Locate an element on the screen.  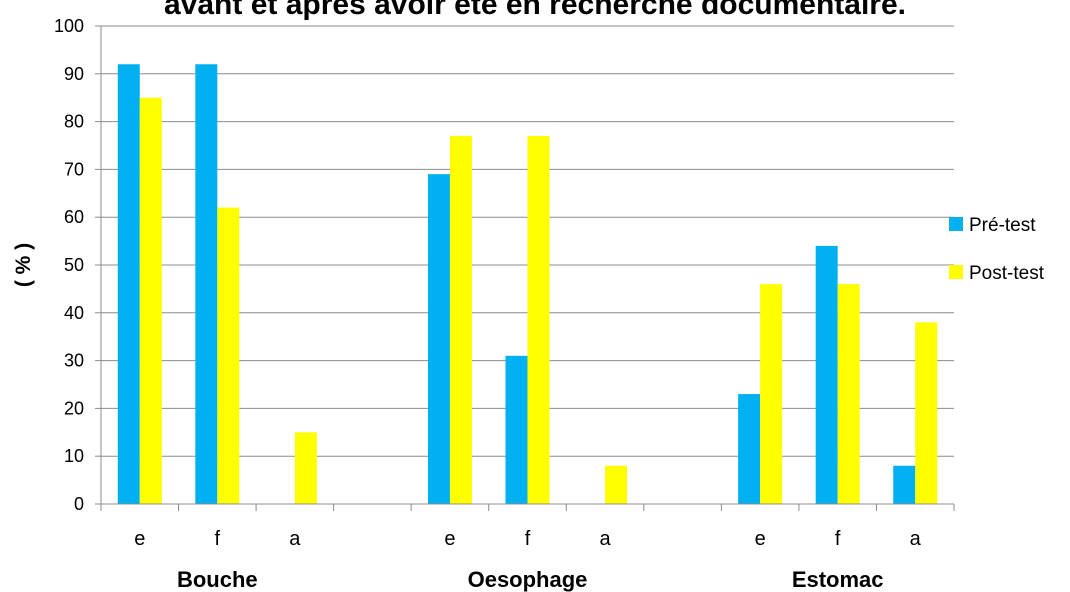
y-tick-label: 0 is located at coordinates (79, 504).